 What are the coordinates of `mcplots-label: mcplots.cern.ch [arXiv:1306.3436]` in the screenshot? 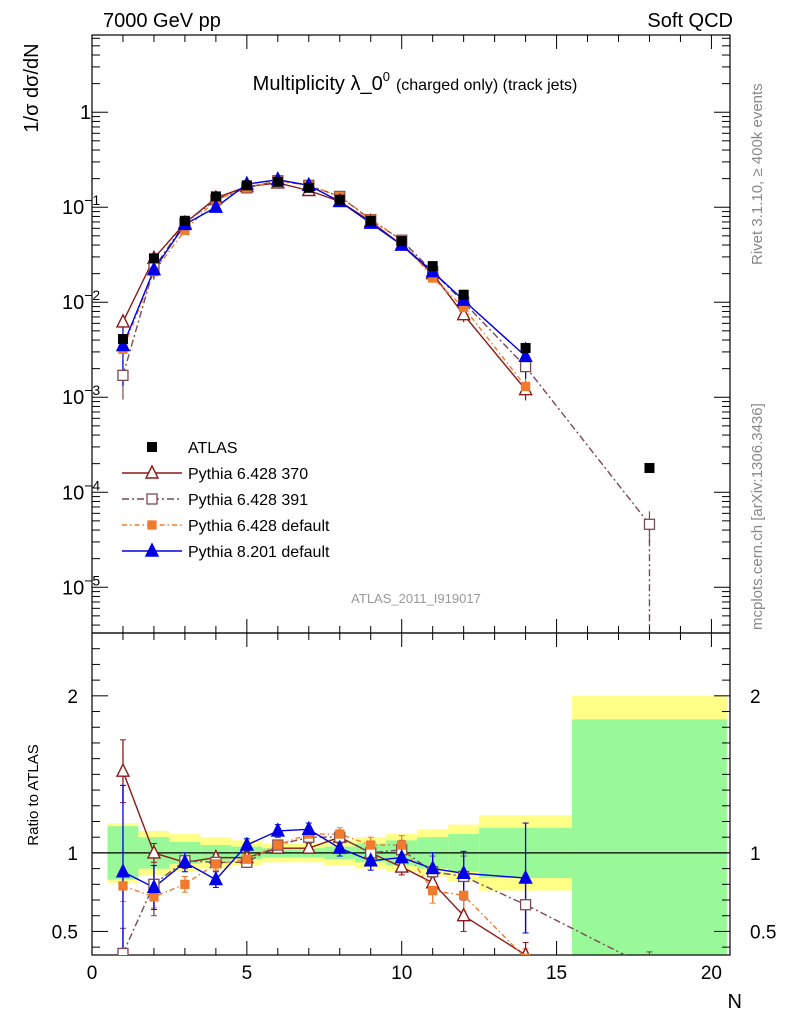 It's located at (757, 516).